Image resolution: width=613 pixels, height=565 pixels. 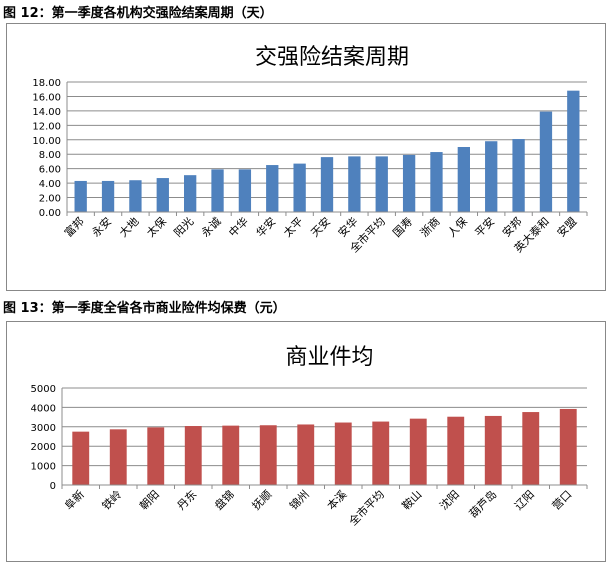 I want to click on y-tick-label: 2.00, so click(x=50, y=199).